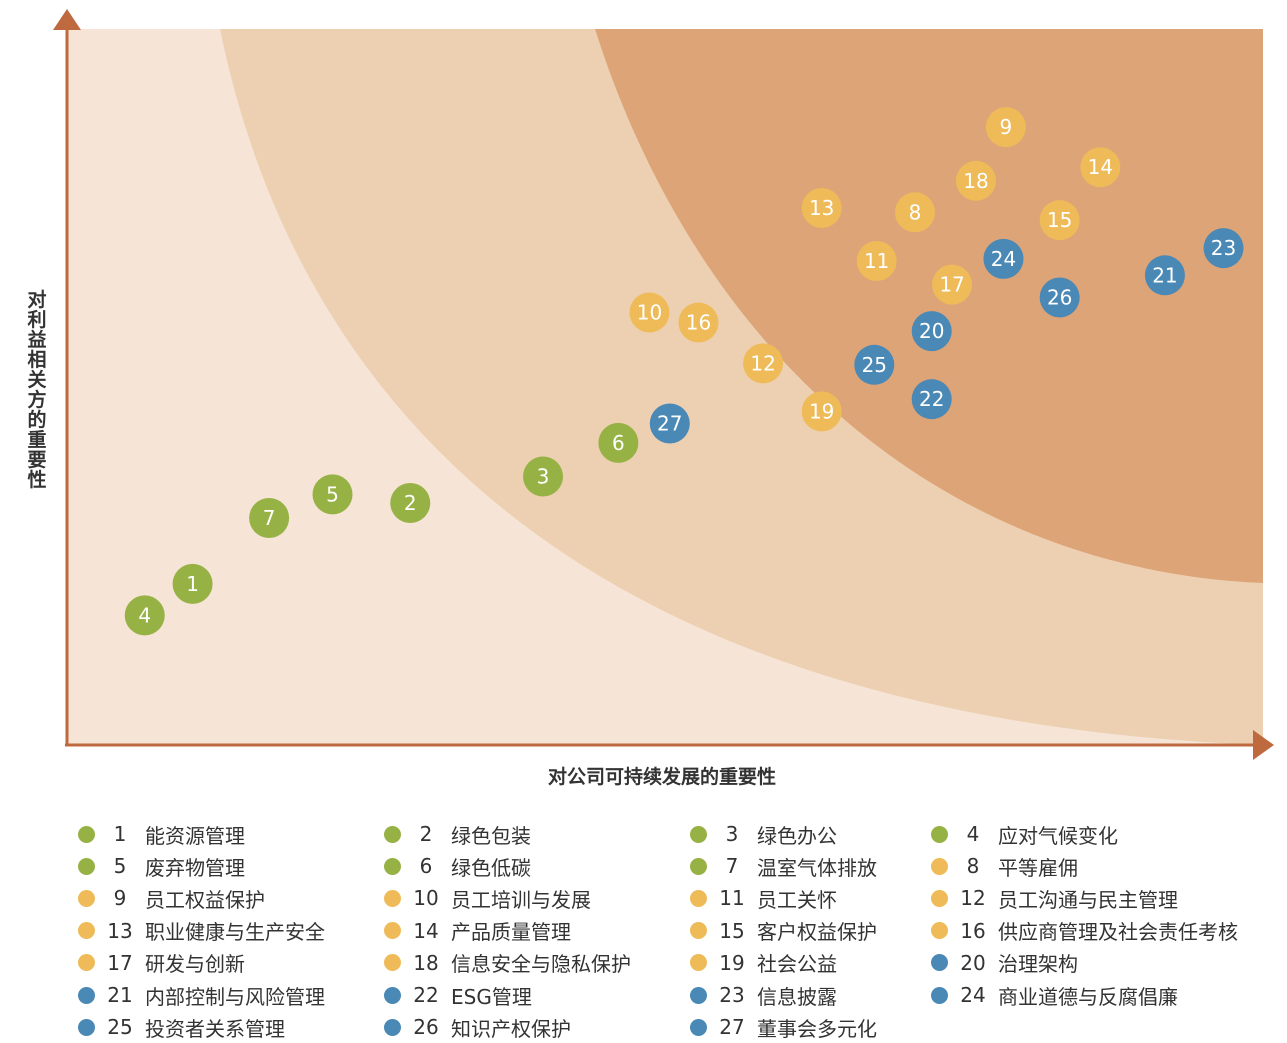 The image size is (1287, 1043). I want to click on legend-label: 能资源管理, so click(195, 835).